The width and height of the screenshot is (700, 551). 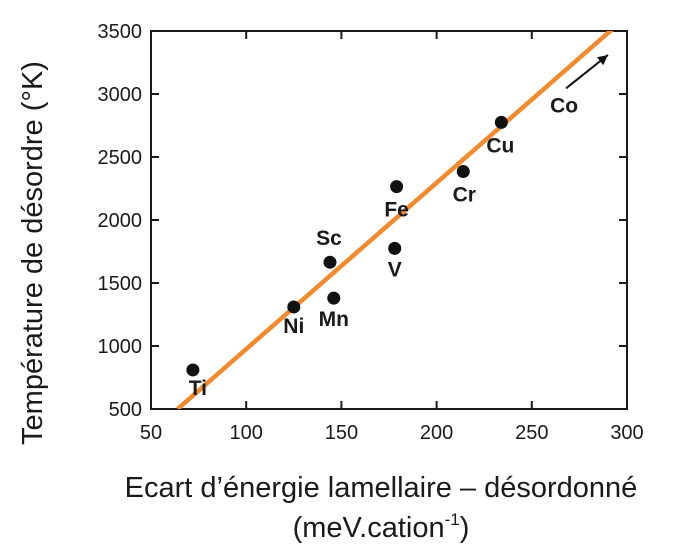 I want to click on data-point-ni, so click(x=294, y=307).